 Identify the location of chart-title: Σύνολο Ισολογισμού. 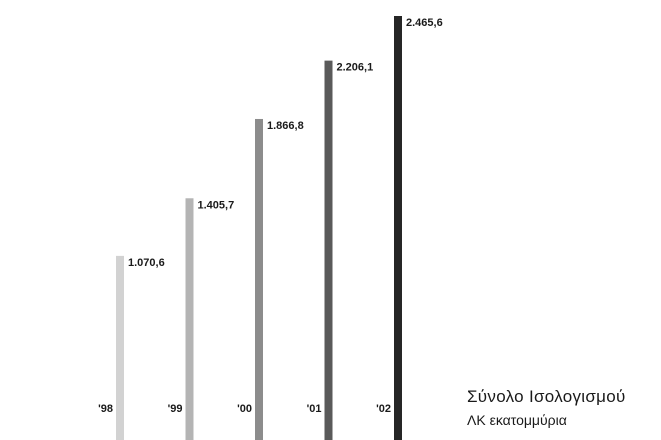
(546, 396).